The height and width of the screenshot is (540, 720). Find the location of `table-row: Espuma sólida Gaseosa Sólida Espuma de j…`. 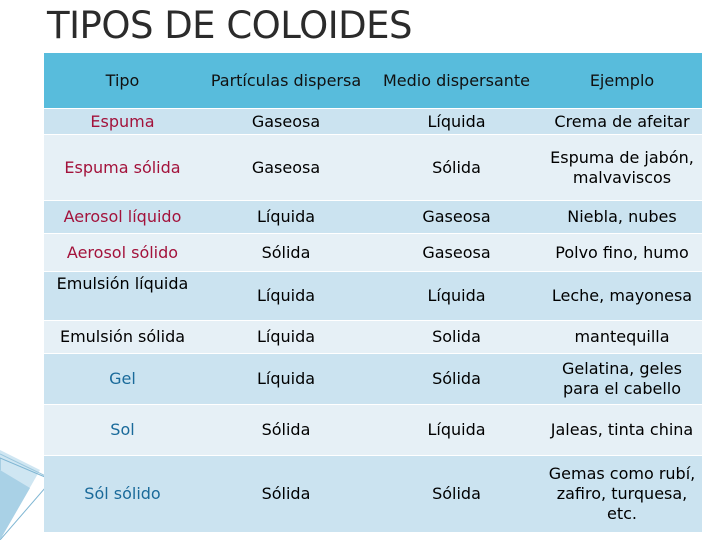

table-row: Espuma sólida Gaseosa Sólida Espuma de j… is located at coordinates (373, 167).